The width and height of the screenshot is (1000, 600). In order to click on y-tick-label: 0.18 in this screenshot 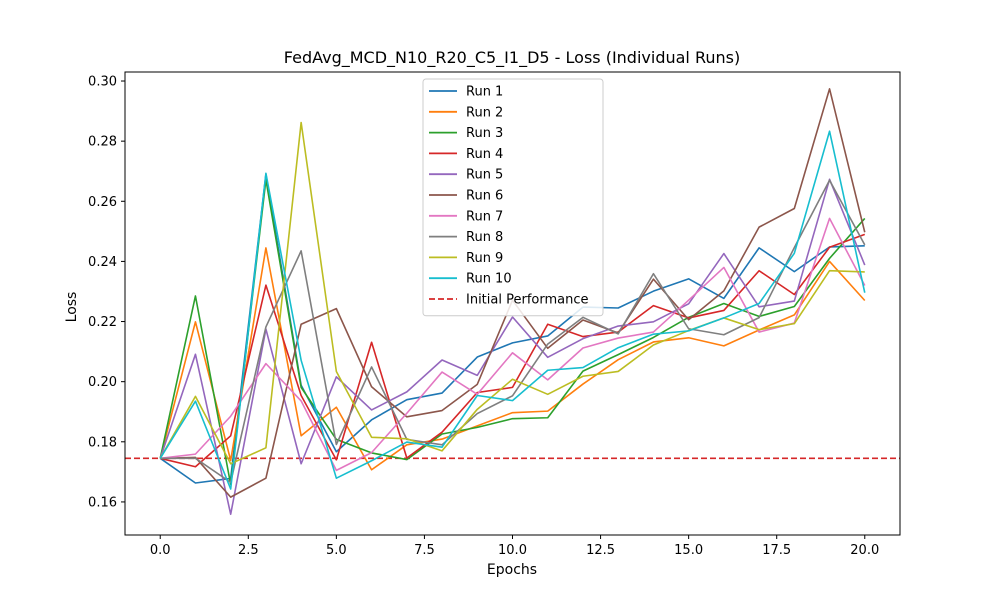, I will do `click(102, 442)`.